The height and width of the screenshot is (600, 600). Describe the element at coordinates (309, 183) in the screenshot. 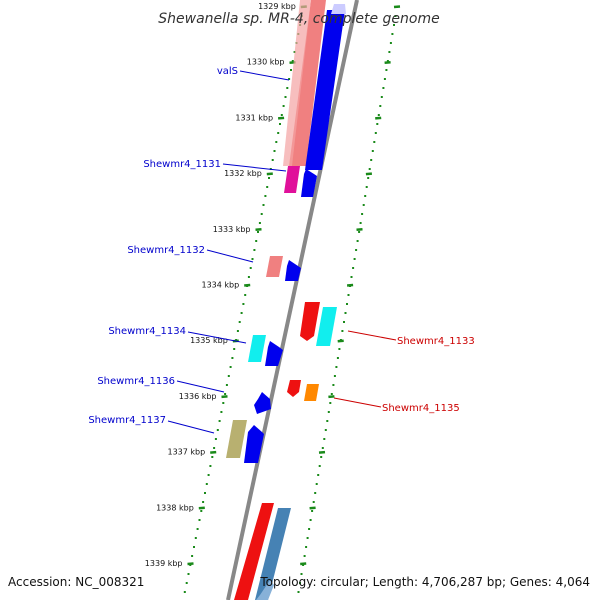

I see `shewmr4-1131-cds` at that location.